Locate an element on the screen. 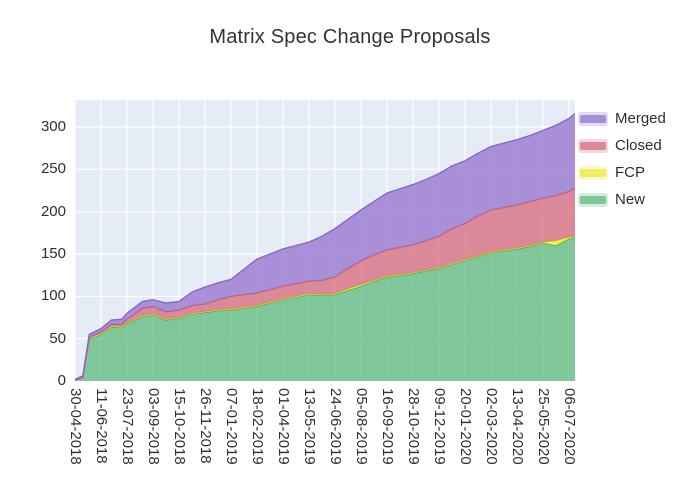 This screenshot has height=500, width=700. legend-swatch-fcp is located at coordinates (593, 172).